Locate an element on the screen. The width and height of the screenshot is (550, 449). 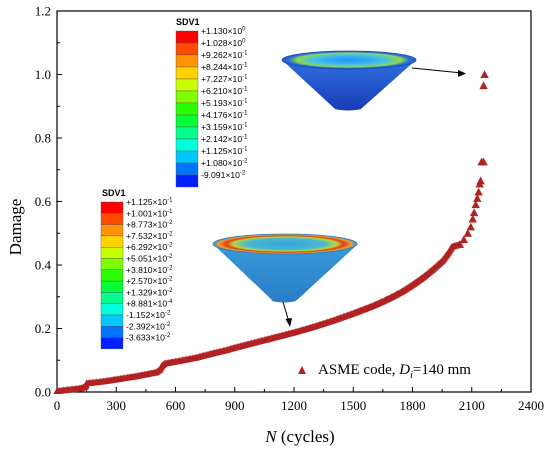
colorbar-upper-label: +1.080×10-2 is located at coordinates (224, 163).